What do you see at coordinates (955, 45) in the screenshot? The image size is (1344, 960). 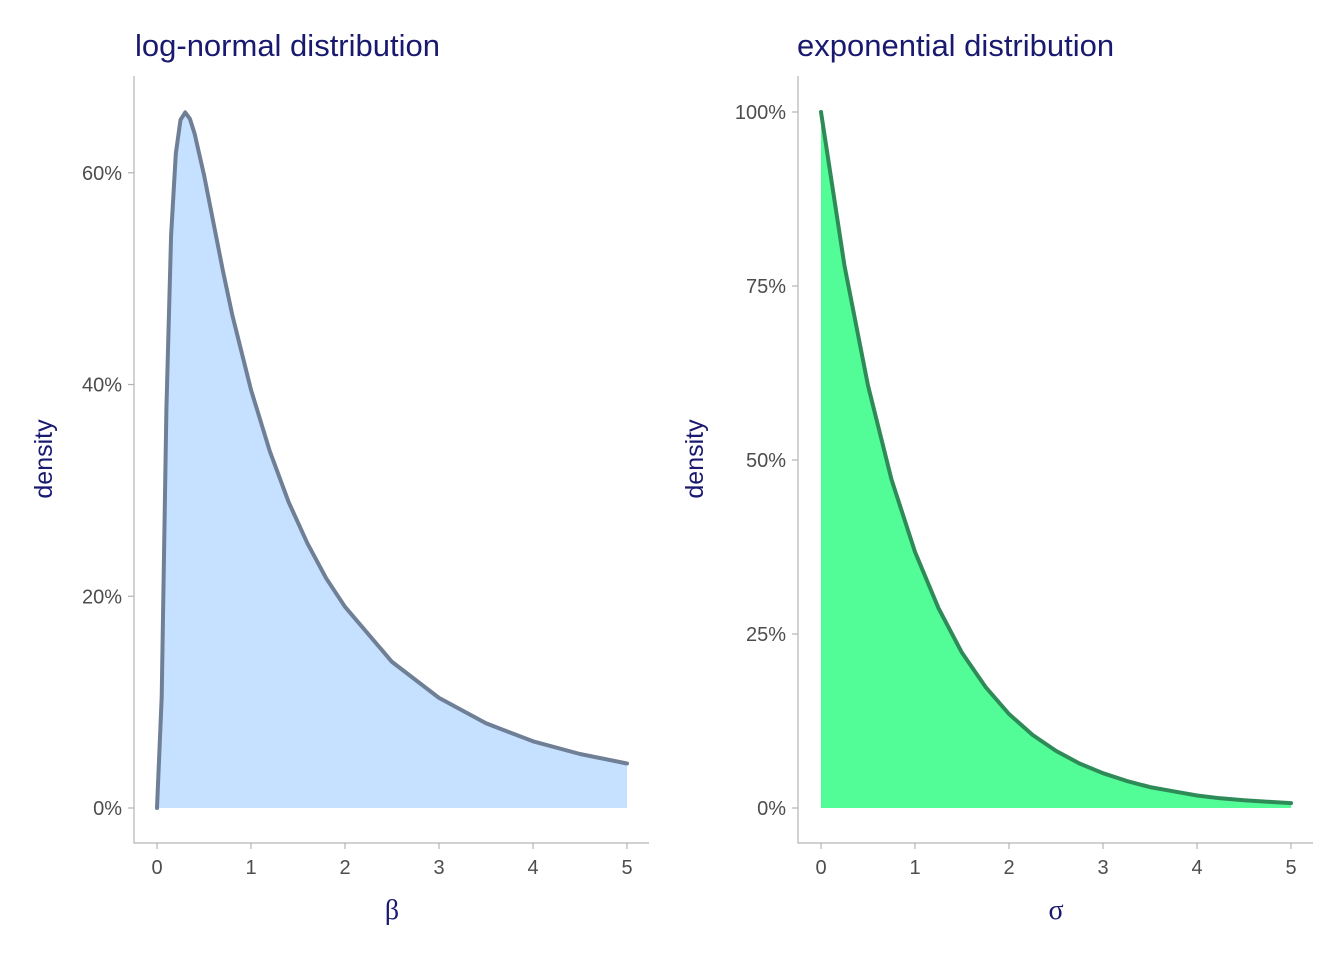 I see `exponential-title: exponential distribution` at bounding box center [955, 45].